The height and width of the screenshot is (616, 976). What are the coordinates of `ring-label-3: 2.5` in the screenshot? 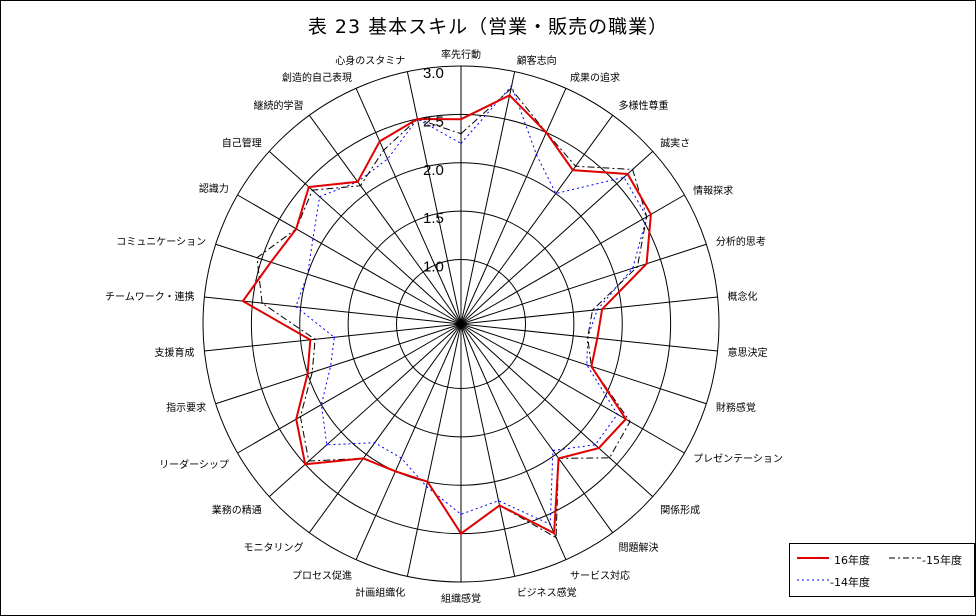 It's located at (433, 121).